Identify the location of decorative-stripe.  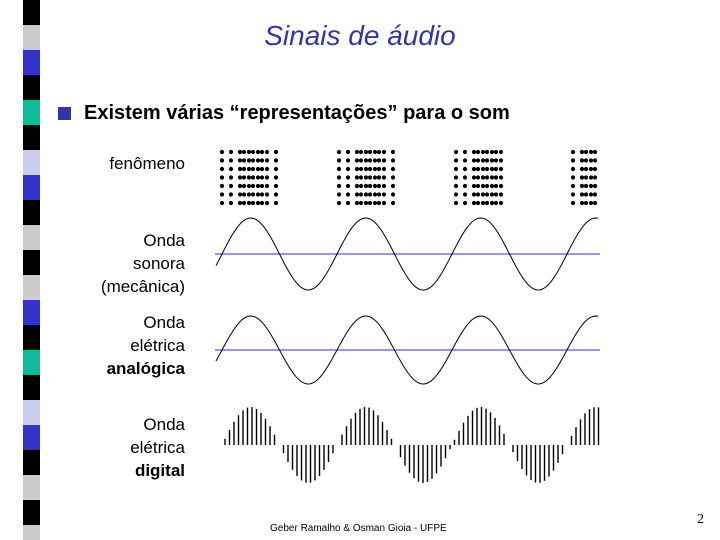
(31, 270).